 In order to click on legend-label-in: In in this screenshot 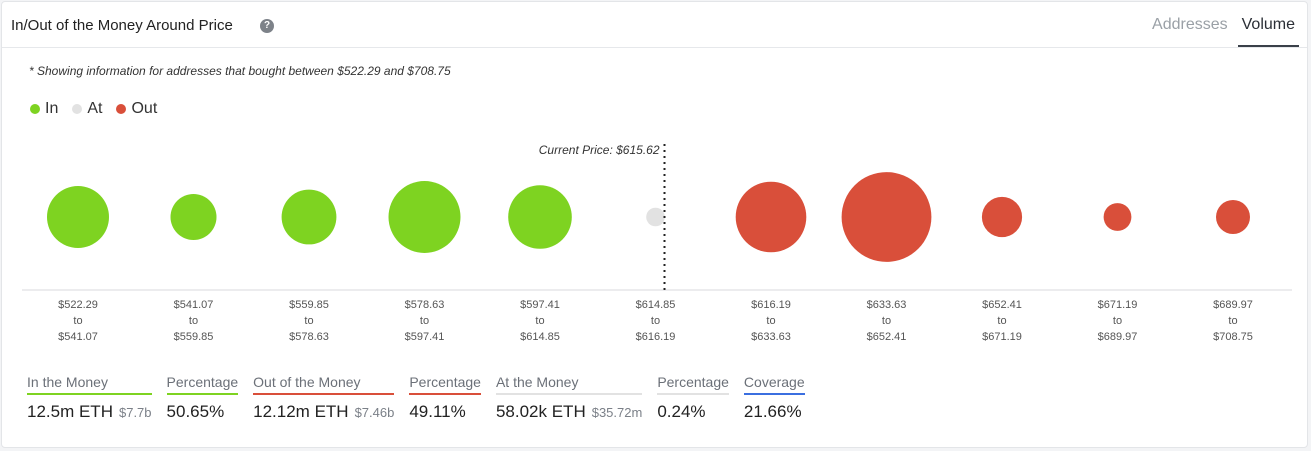, I will do `click(52, 108)`.